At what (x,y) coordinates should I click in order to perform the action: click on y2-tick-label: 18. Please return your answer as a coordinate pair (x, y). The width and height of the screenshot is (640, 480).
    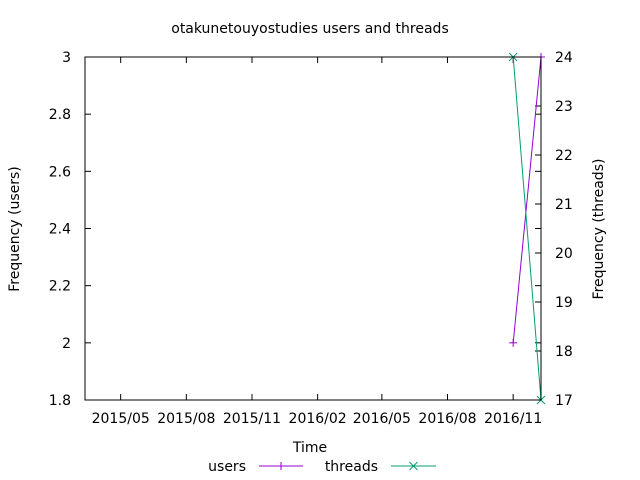
    Looking at the image, I should click on (564, 352).